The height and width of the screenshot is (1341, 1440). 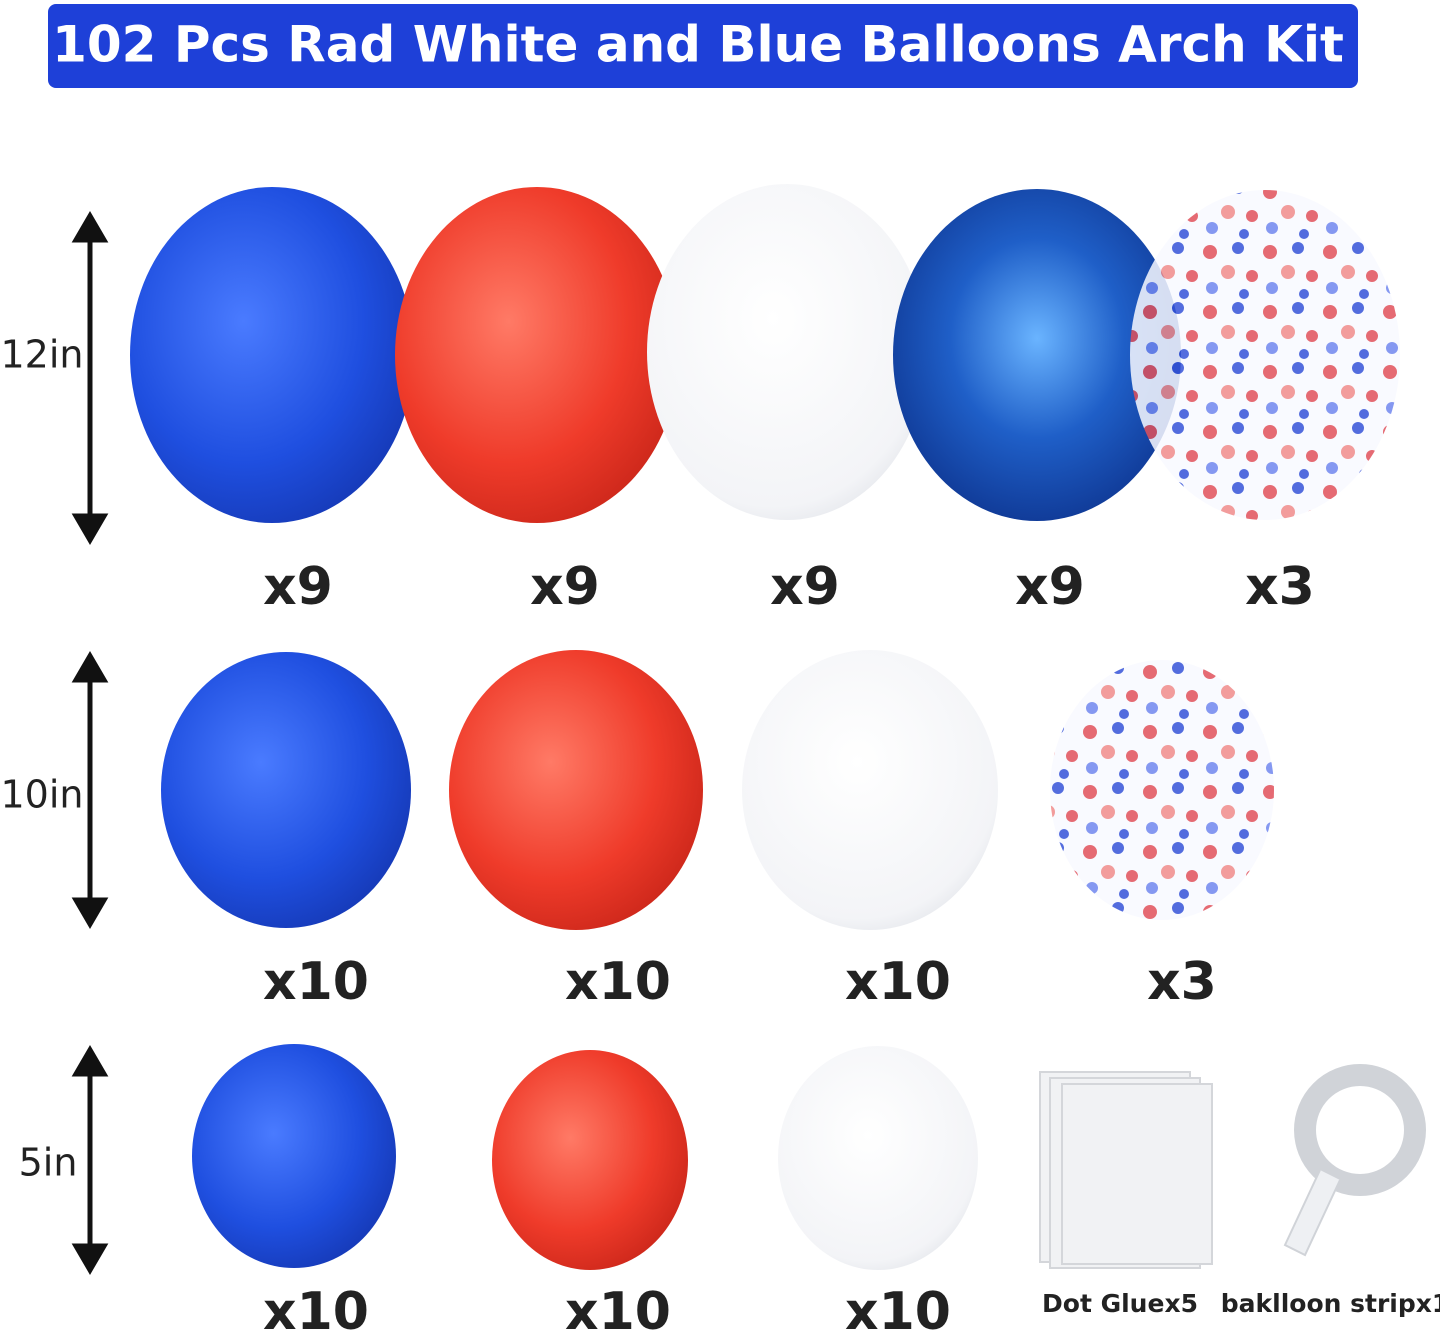 What do you see at coordinates (48, 1163) in the screenshot?
I see `size-label: 5in` at bounding box center [48, 1163].